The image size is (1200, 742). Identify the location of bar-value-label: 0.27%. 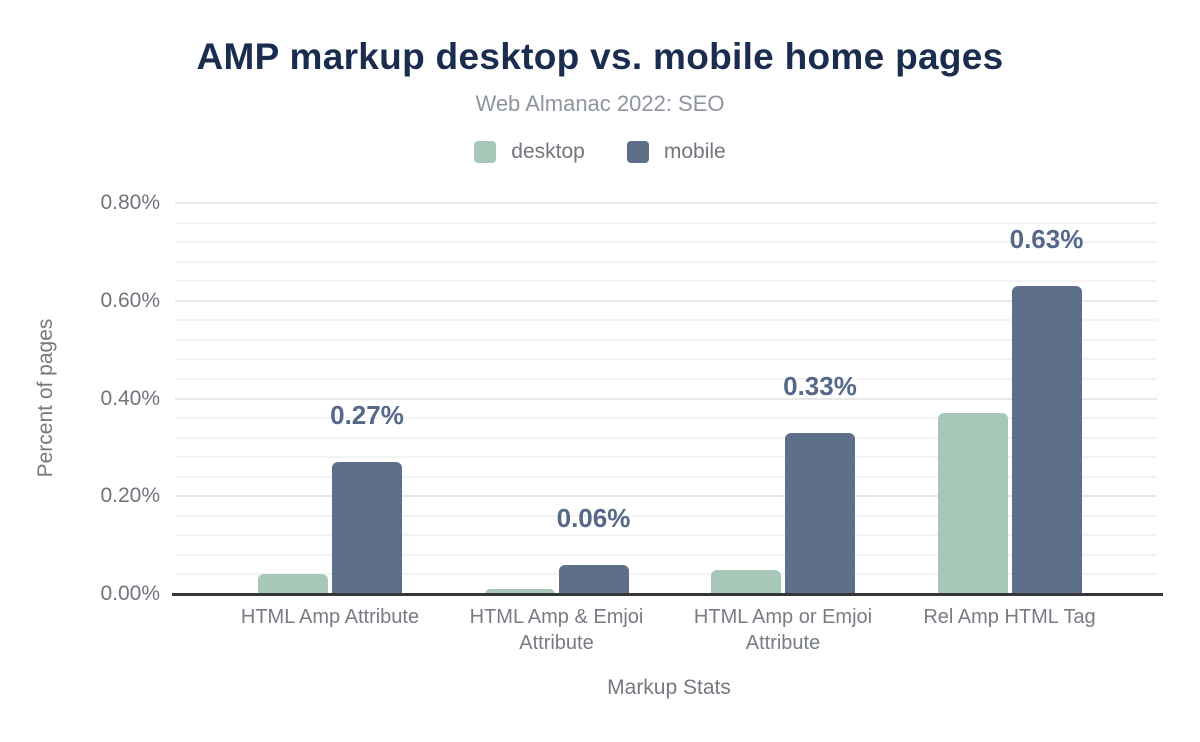
(367, 415).